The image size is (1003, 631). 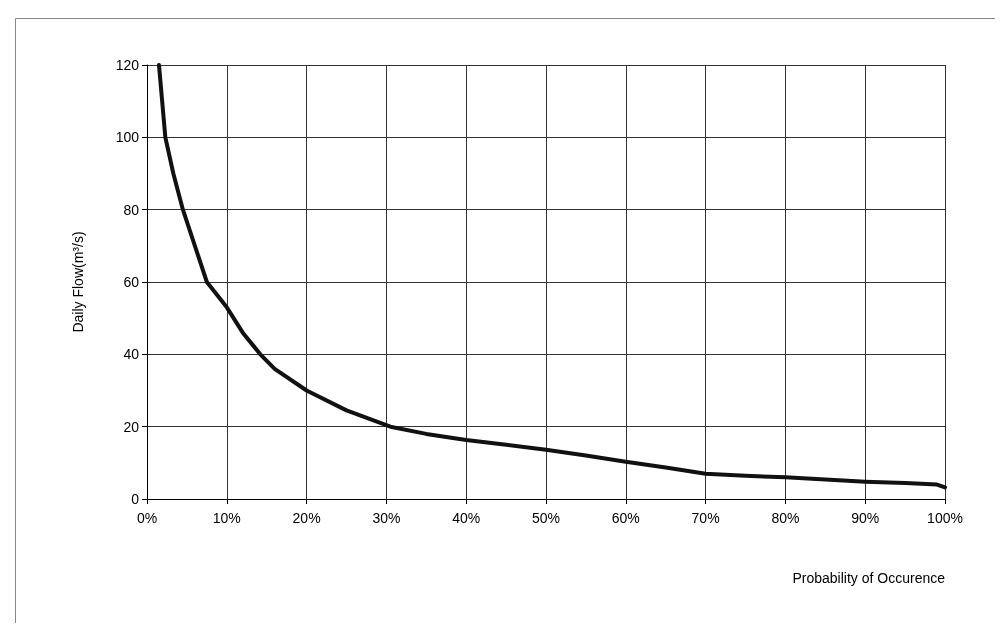 I want to click on y-tick-label: 100, so click(x=127, y=137).